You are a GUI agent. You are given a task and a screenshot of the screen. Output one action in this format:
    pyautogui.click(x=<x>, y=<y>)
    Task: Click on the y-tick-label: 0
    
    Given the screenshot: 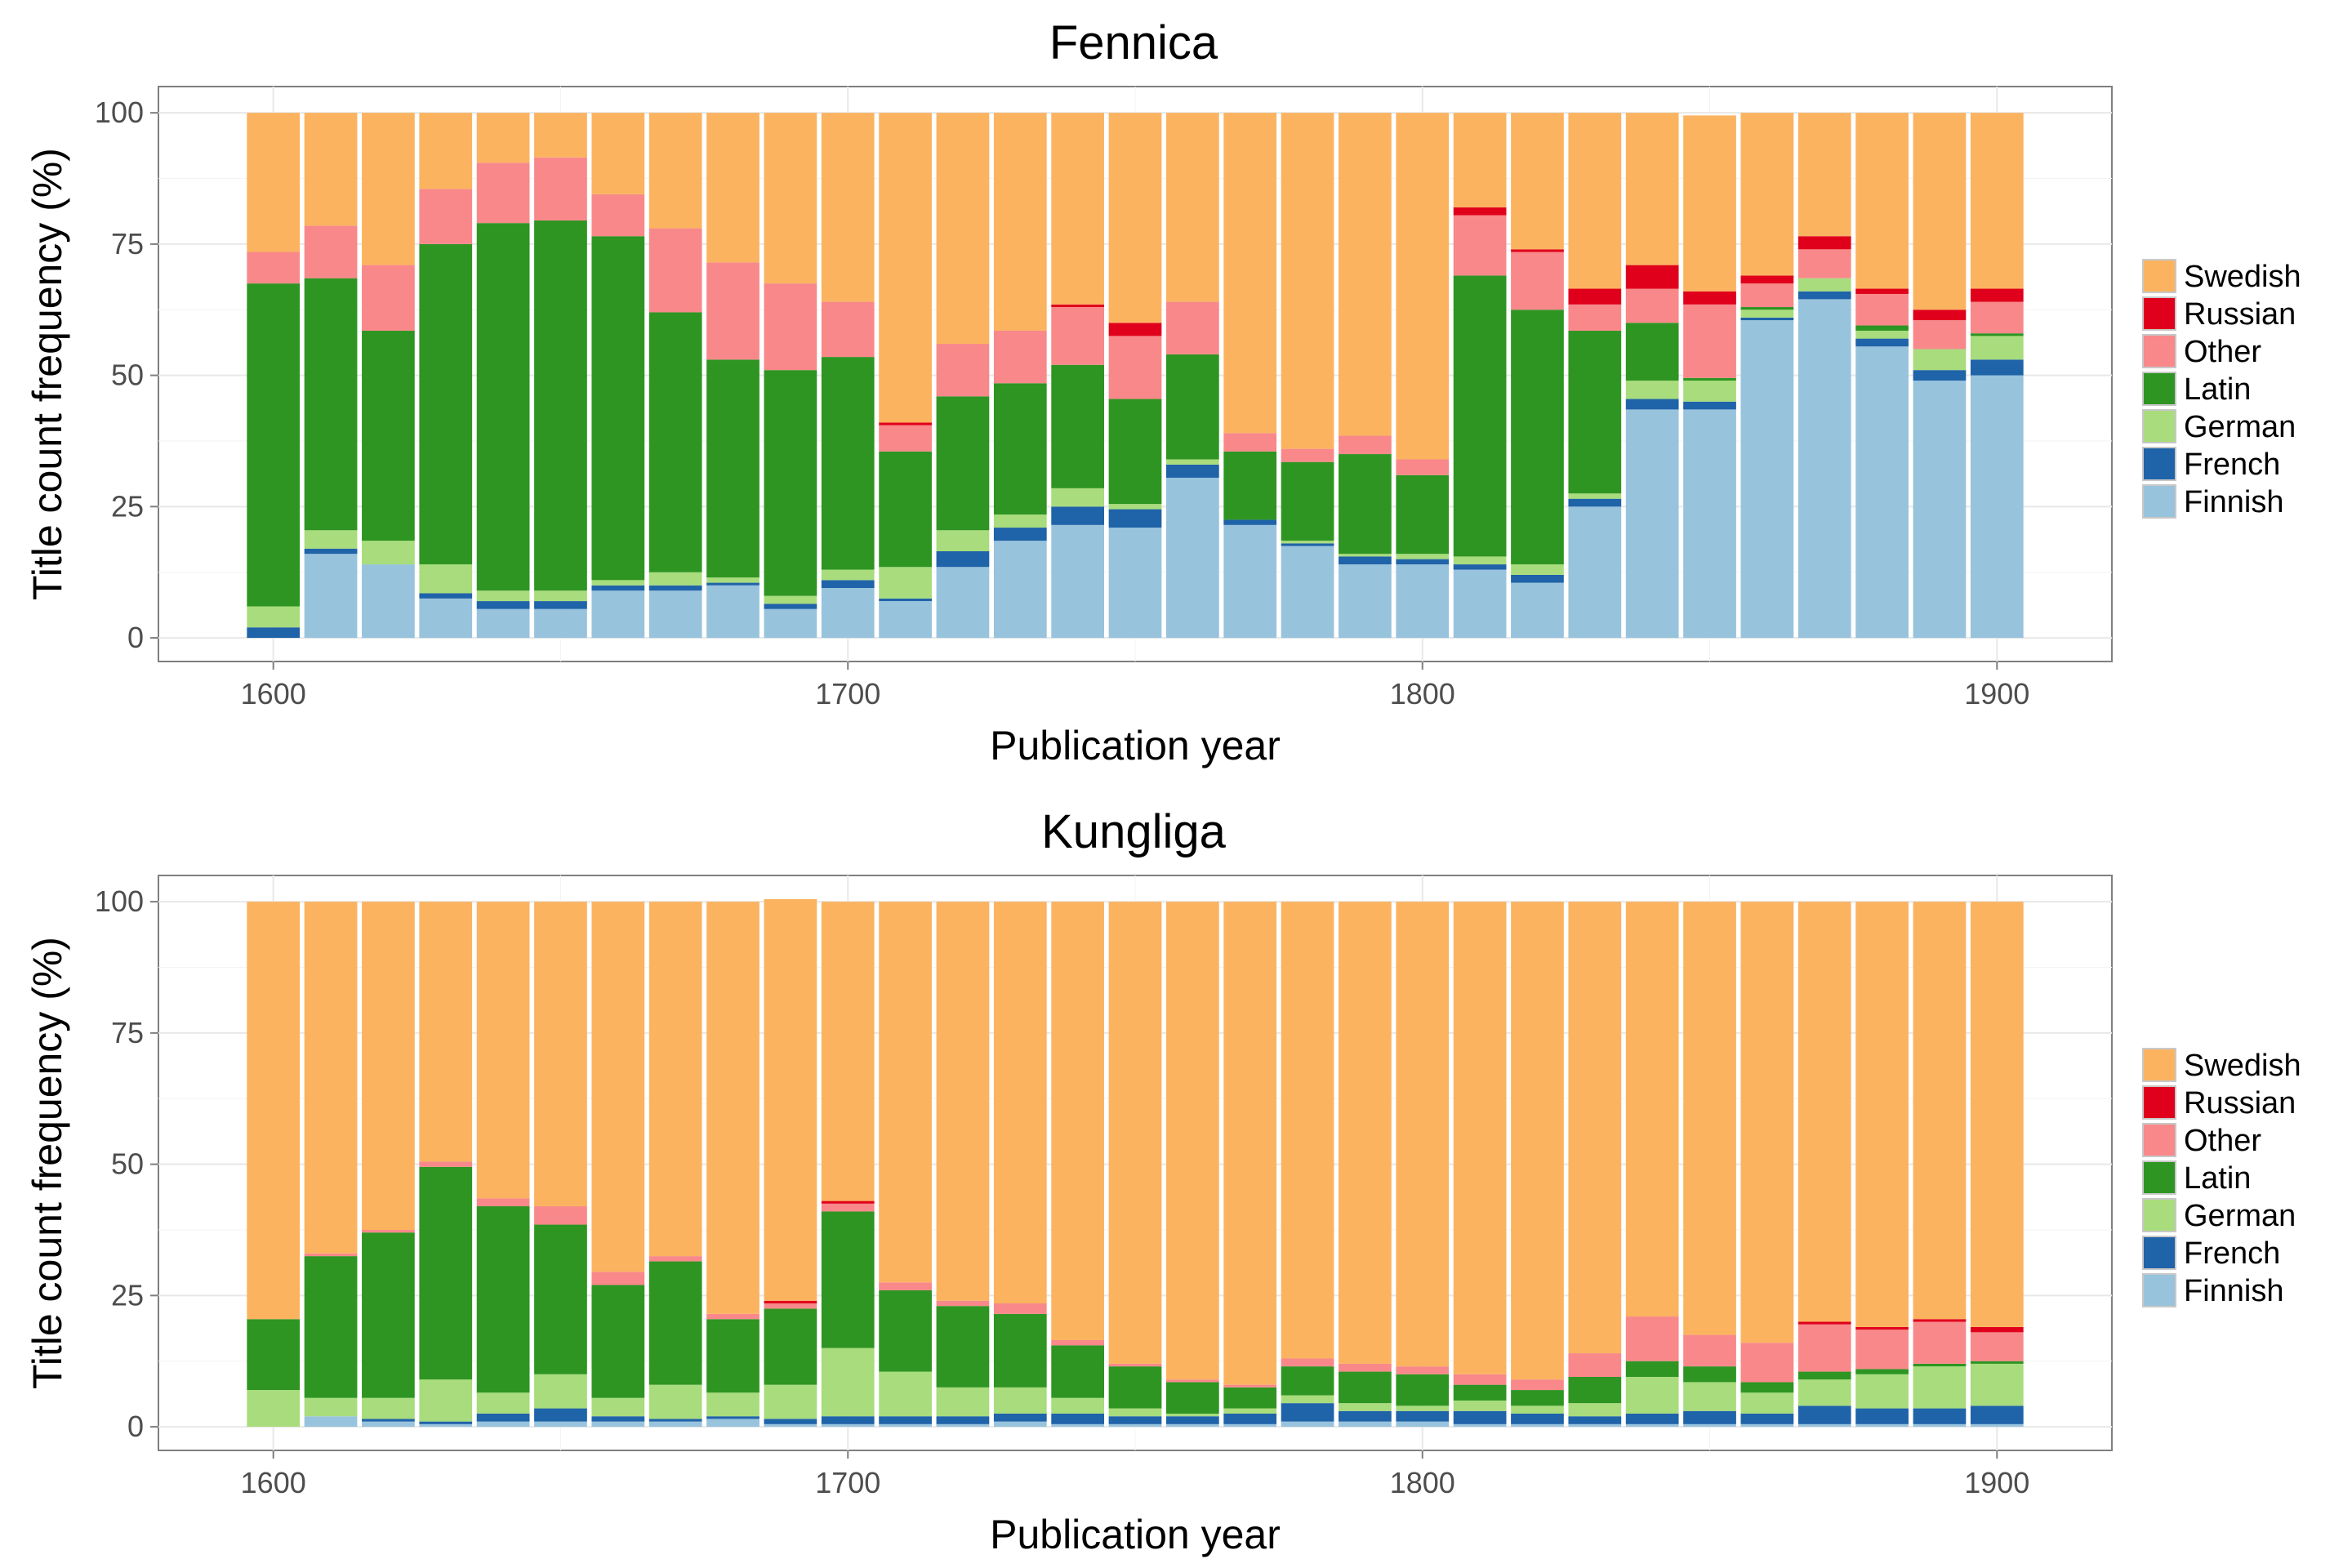 What is the action you would take?
    pyautogui.click(x=135, y=637)
    